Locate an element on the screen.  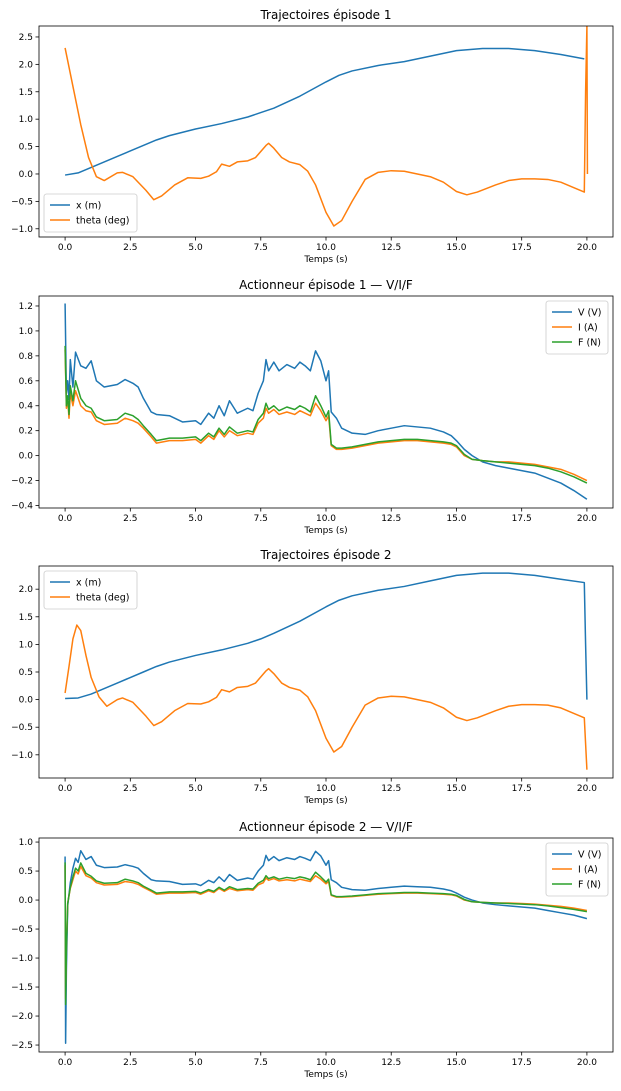
y-tick-label: −2.5 is located at coordinates (22, 1046).